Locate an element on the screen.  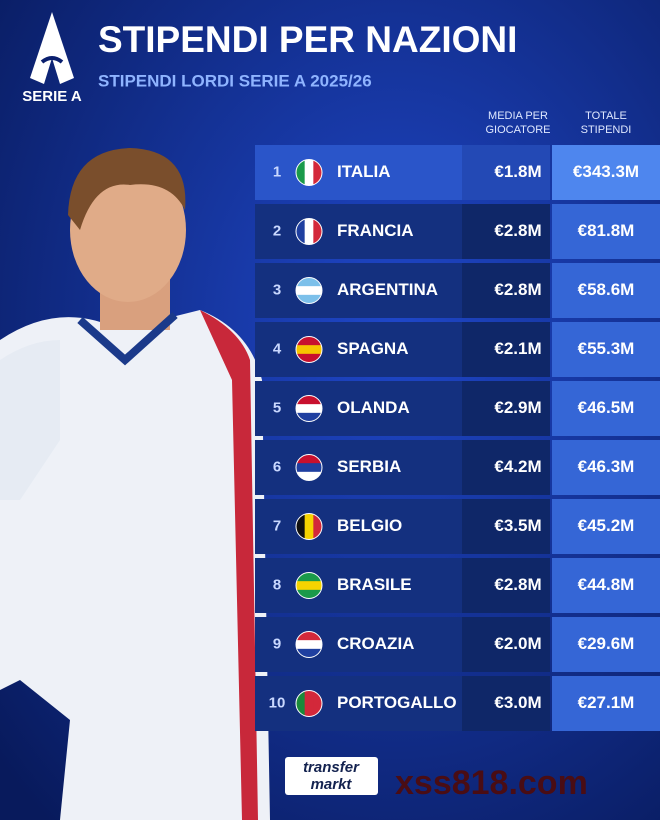
subtitle: STIPENDI LORDI SERIE A 2025/26 is located at coordinates (235, 80).